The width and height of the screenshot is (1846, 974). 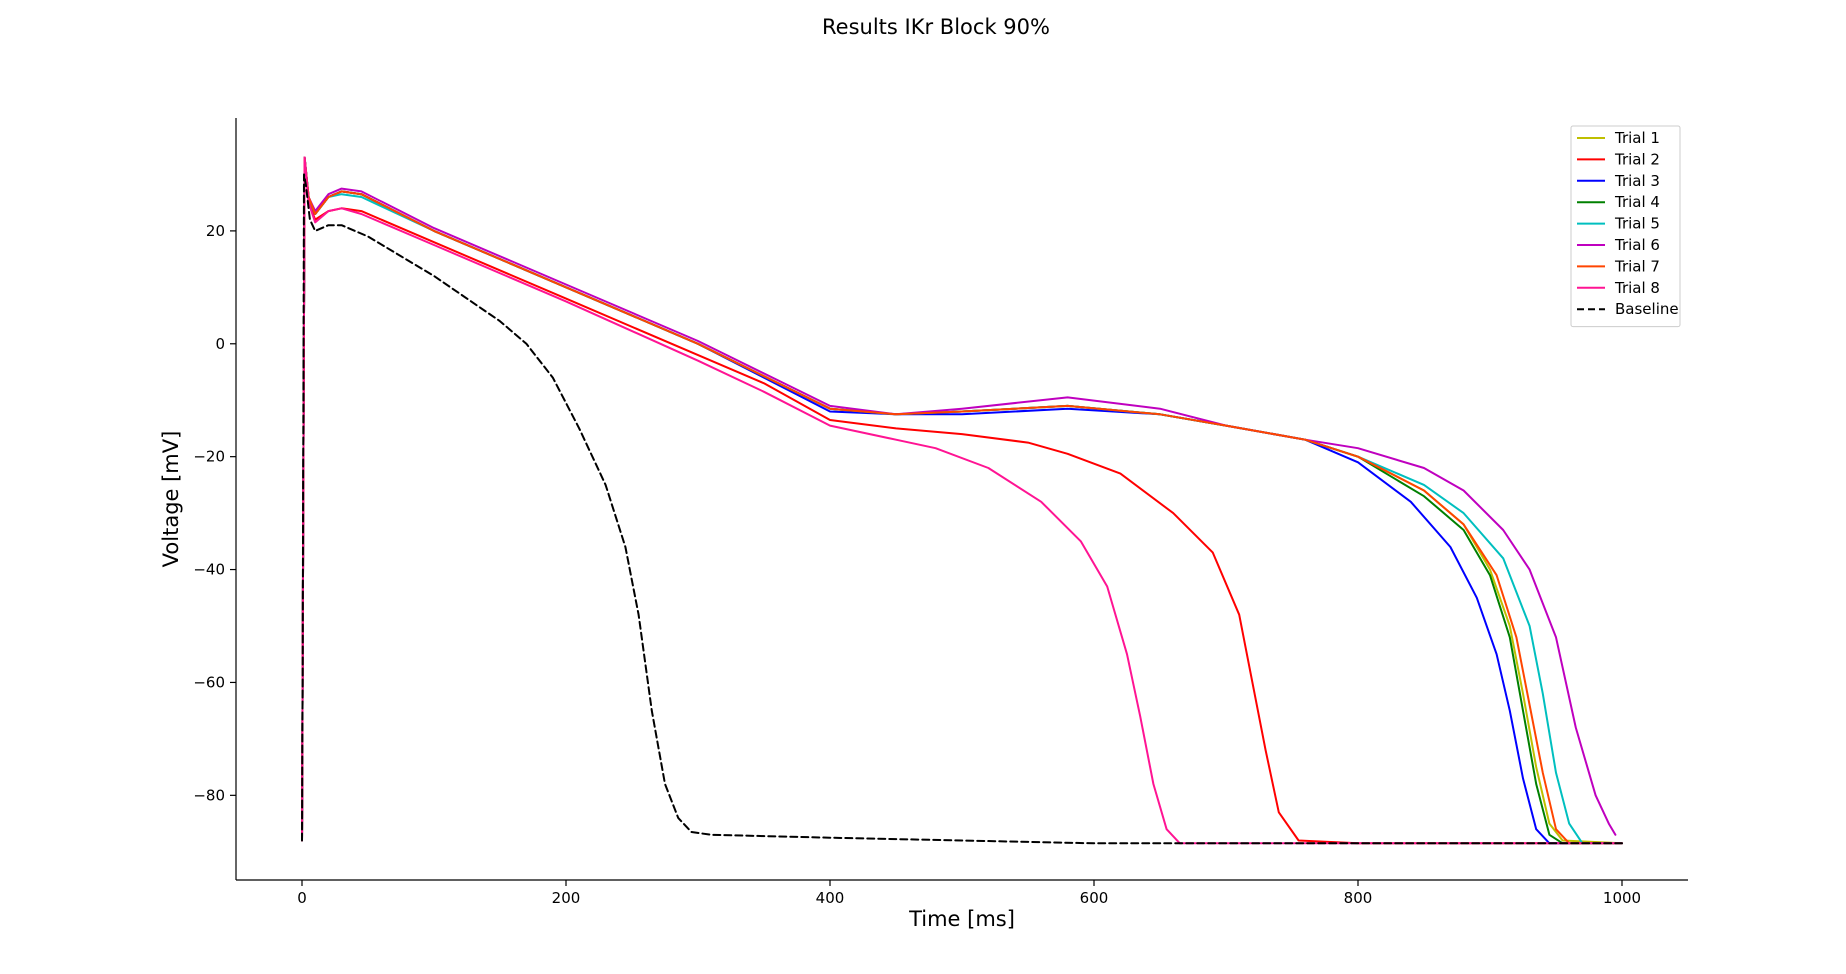 I want to click on y-tick-label: −80, so click(x=209, y=795).